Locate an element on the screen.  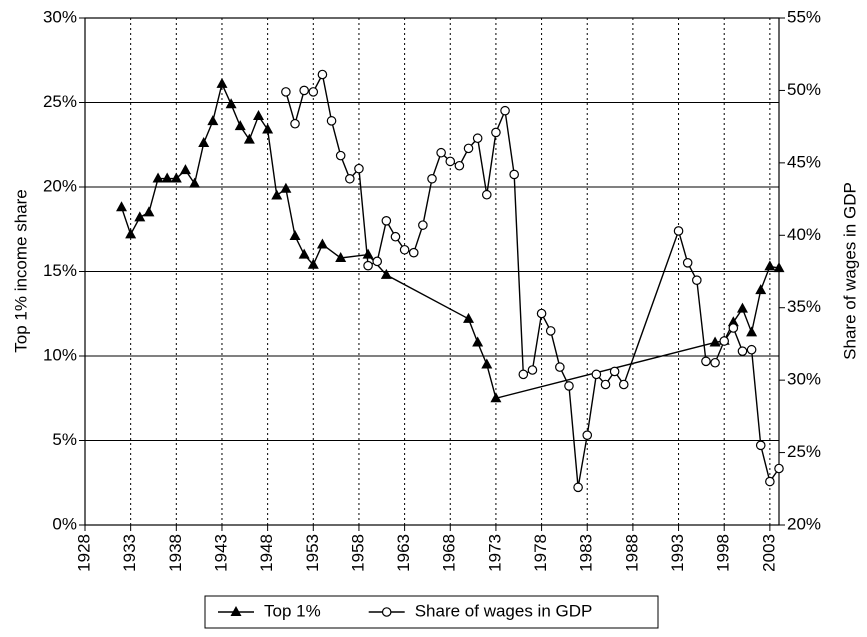
y-tick-label: 25% is located at coordinates (60, 101).